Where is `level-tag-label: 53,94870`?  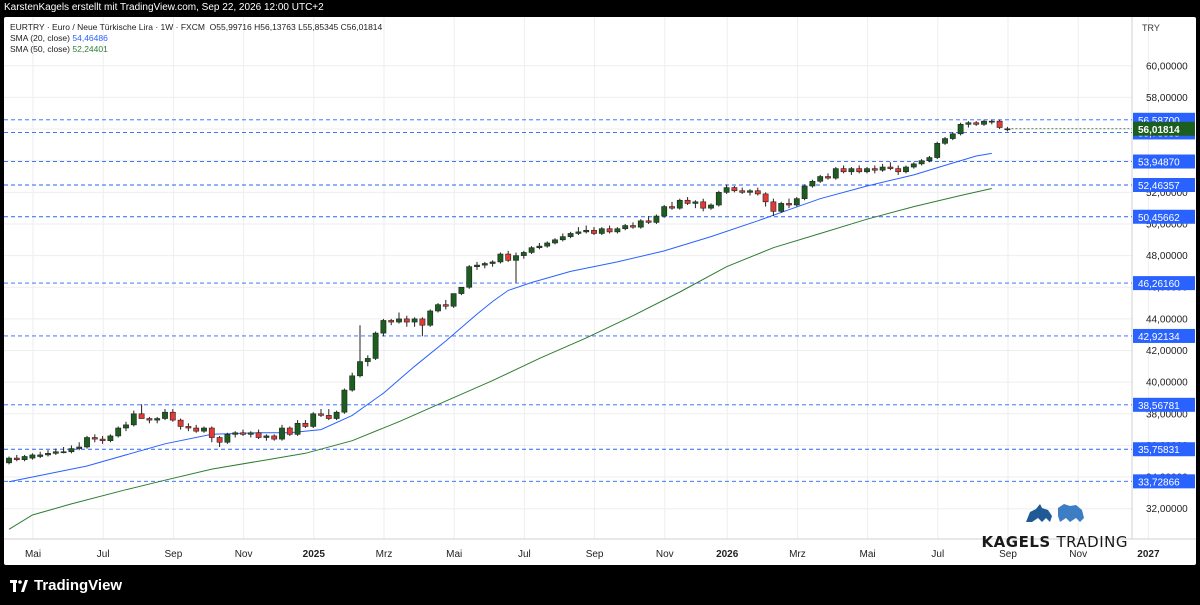
level-tag-label: 53,94870 is located at coordinates (1159, 163).